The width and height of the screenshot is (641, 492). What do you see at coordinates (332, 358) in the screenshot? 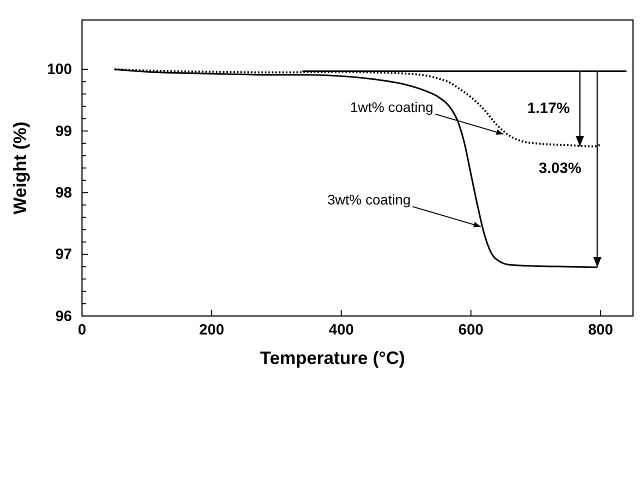
I see `x-axis-title: Temperature (°C)` at bounding box center [332, 358].